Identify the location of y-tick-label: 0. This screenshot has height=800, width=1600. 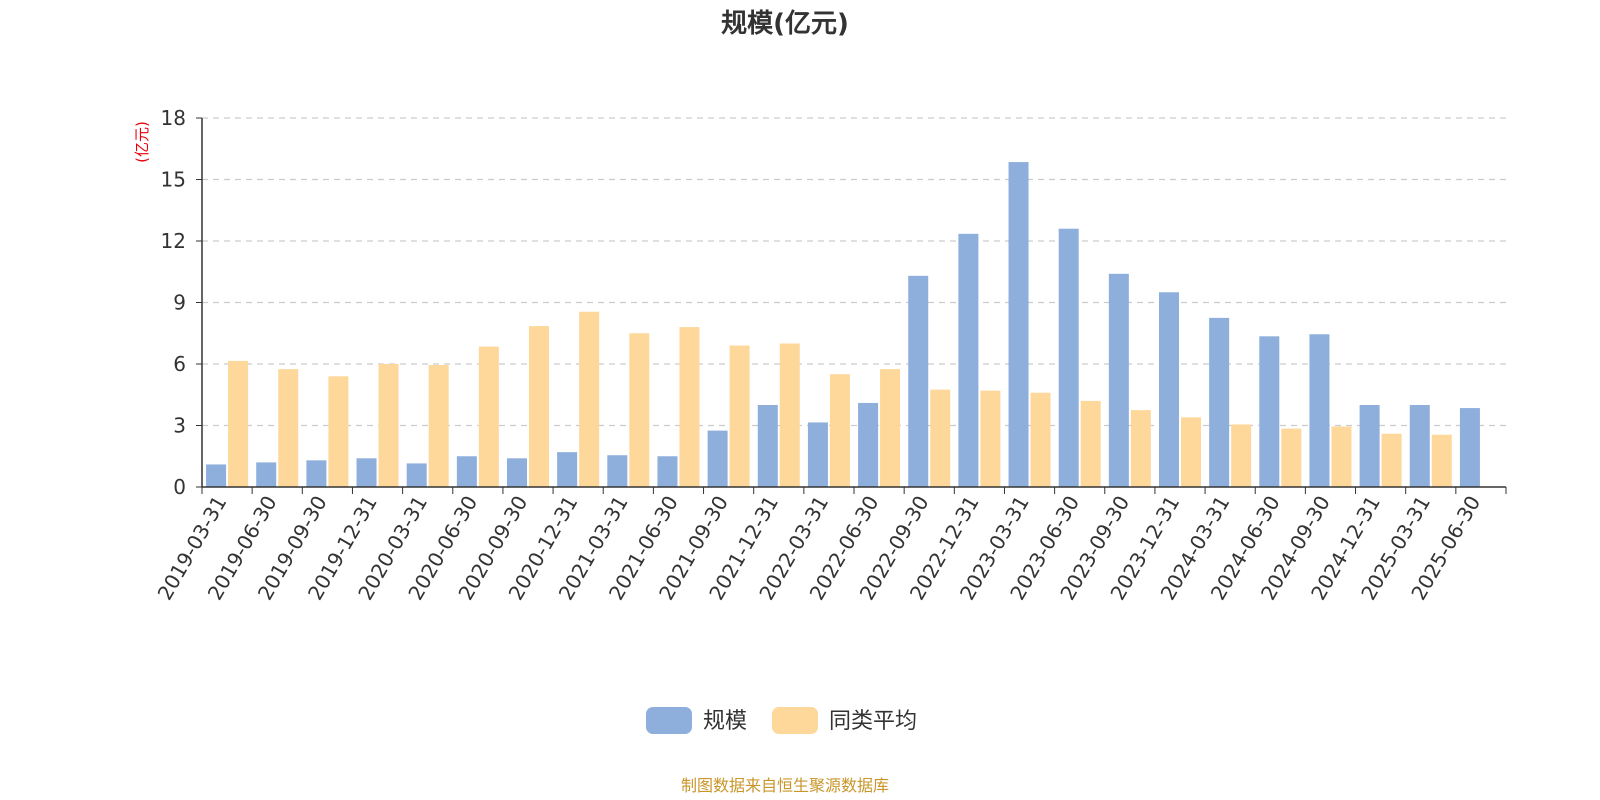
(179, 487).